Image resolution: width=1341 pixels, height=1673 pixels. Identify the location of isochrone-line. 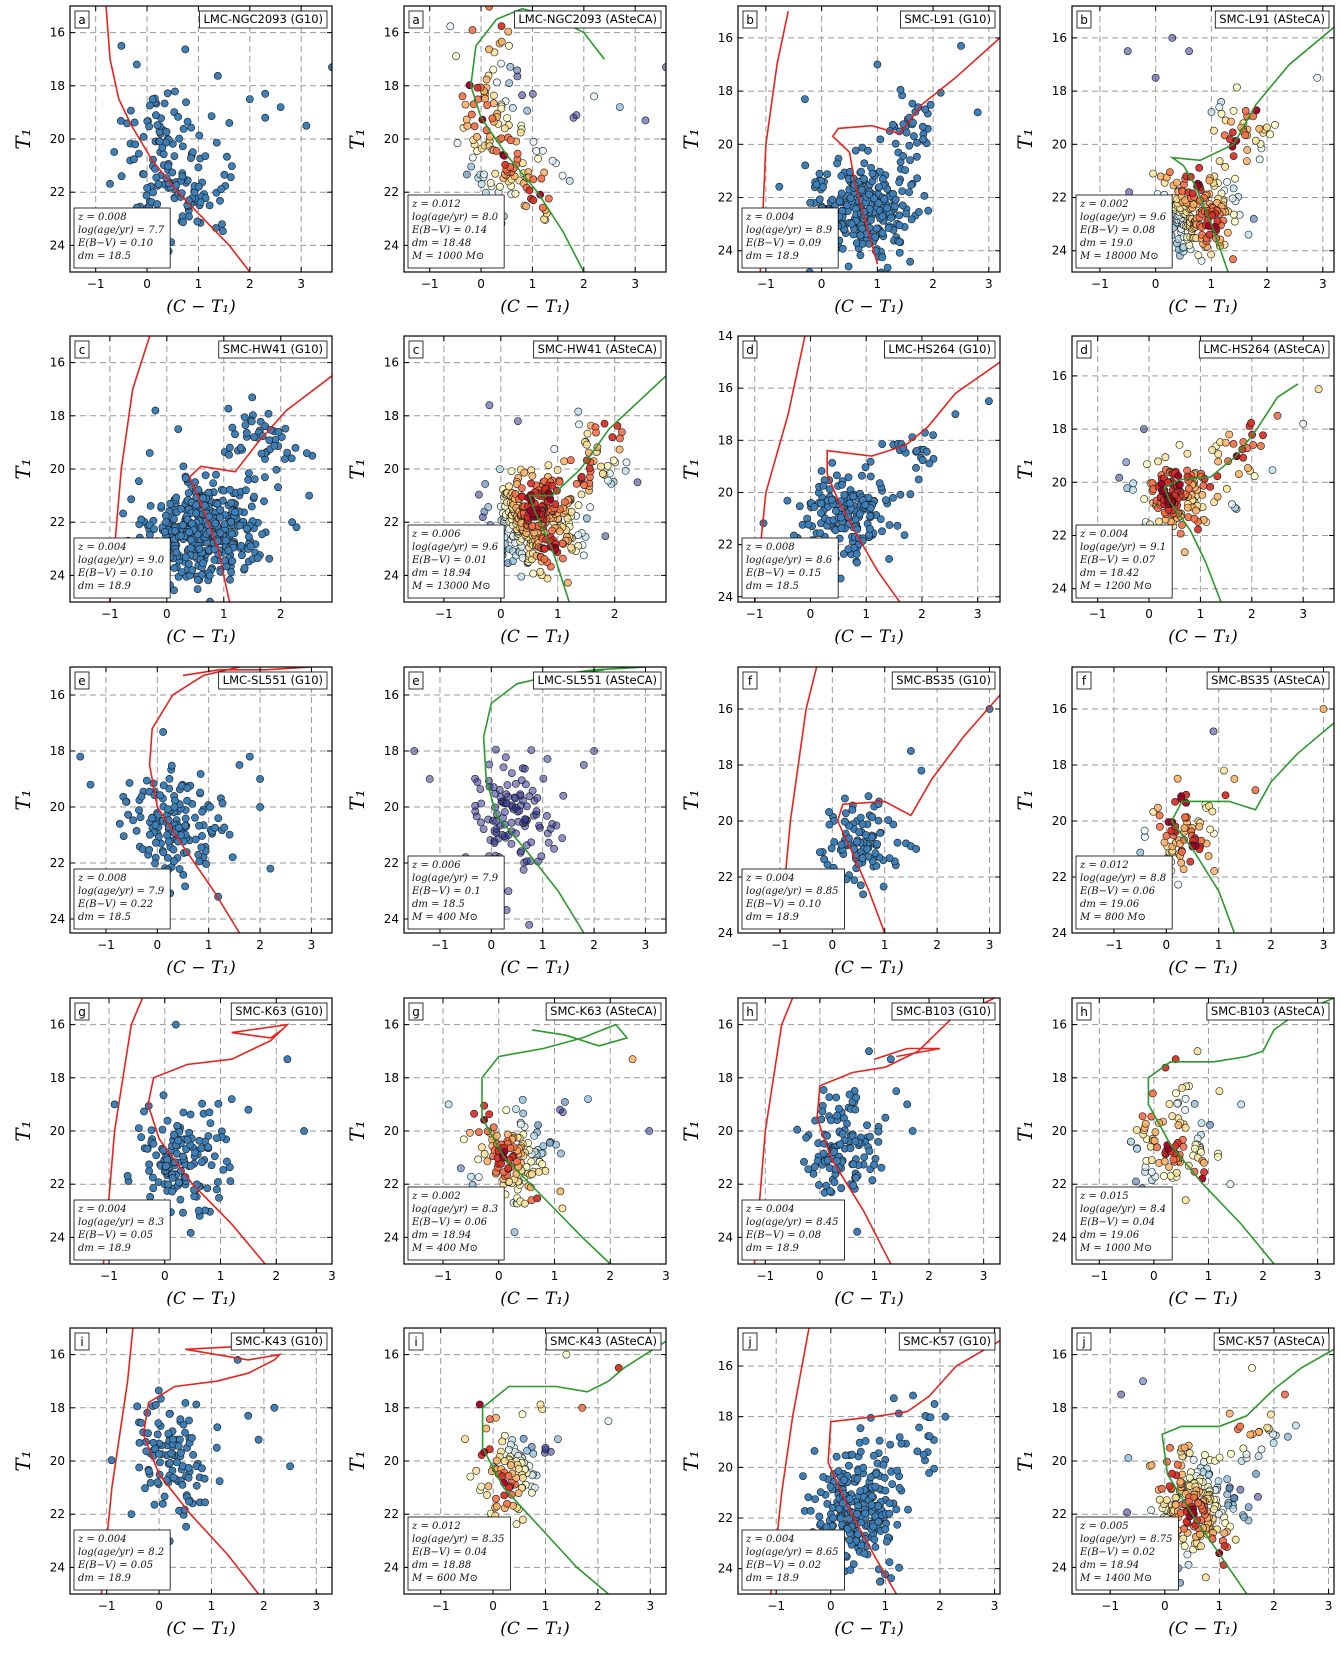
(913, 1467).